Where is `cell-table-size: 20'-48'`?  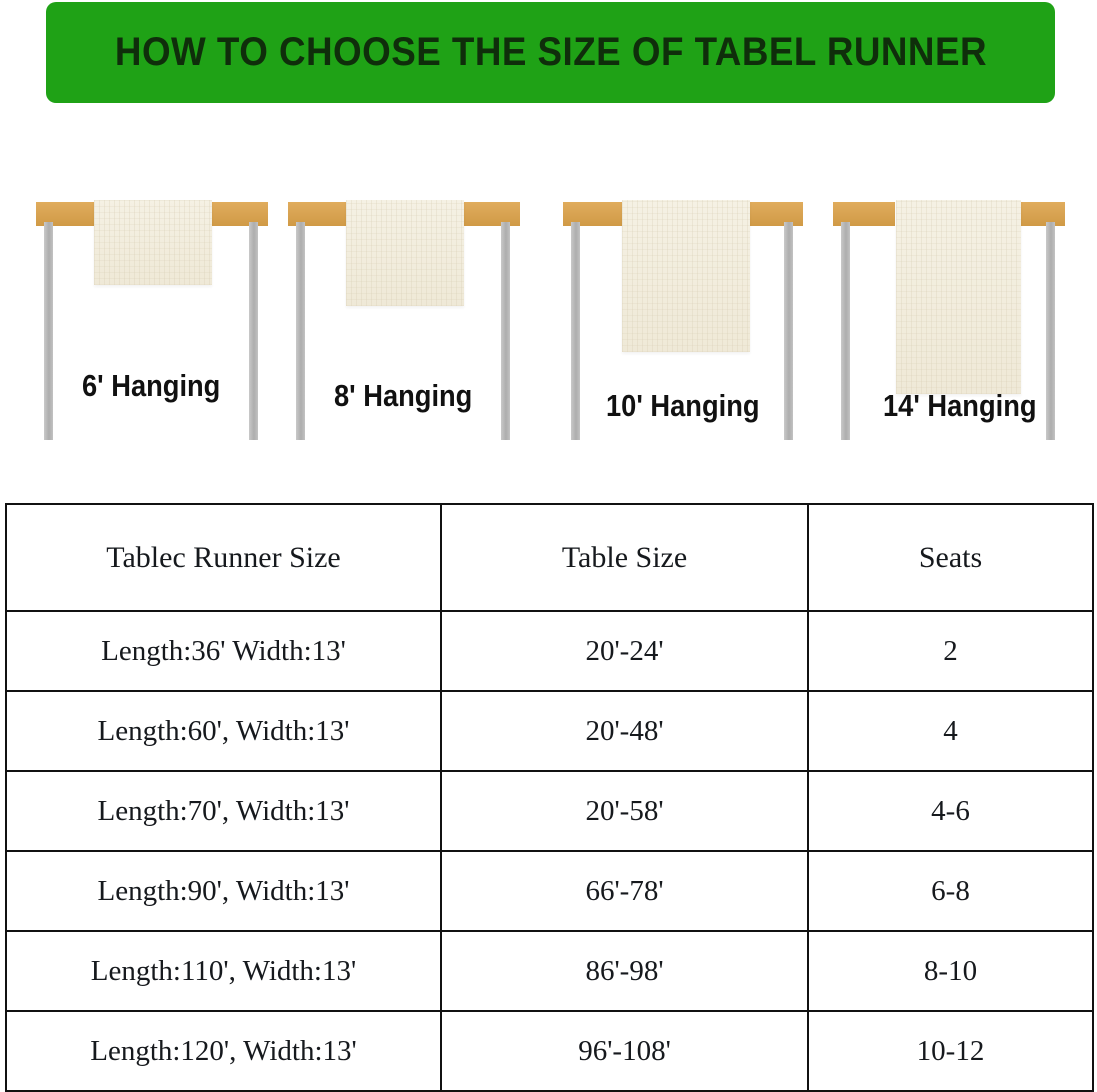
cell-table-size: 20'-48' is located at coordinates (624, 731).